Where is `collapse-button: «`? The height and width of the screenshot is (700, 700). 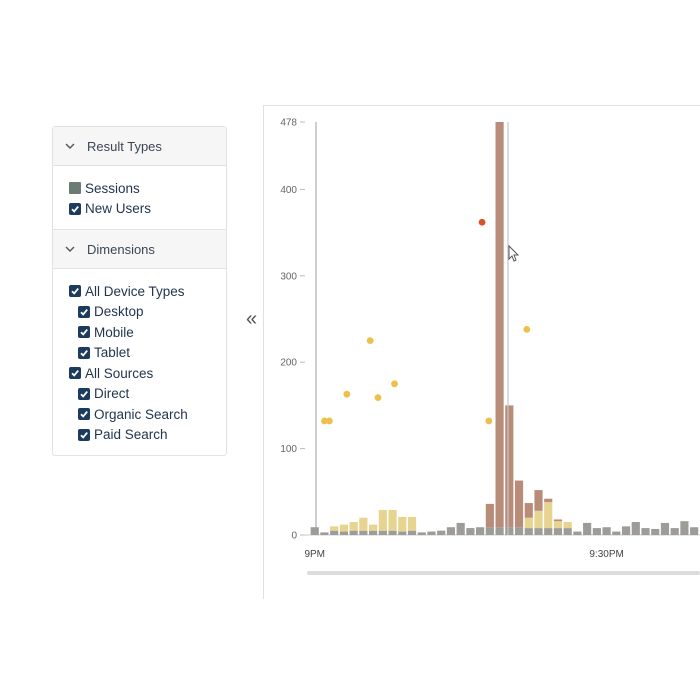 collapse-button: « is located at coordinates (252, 319).